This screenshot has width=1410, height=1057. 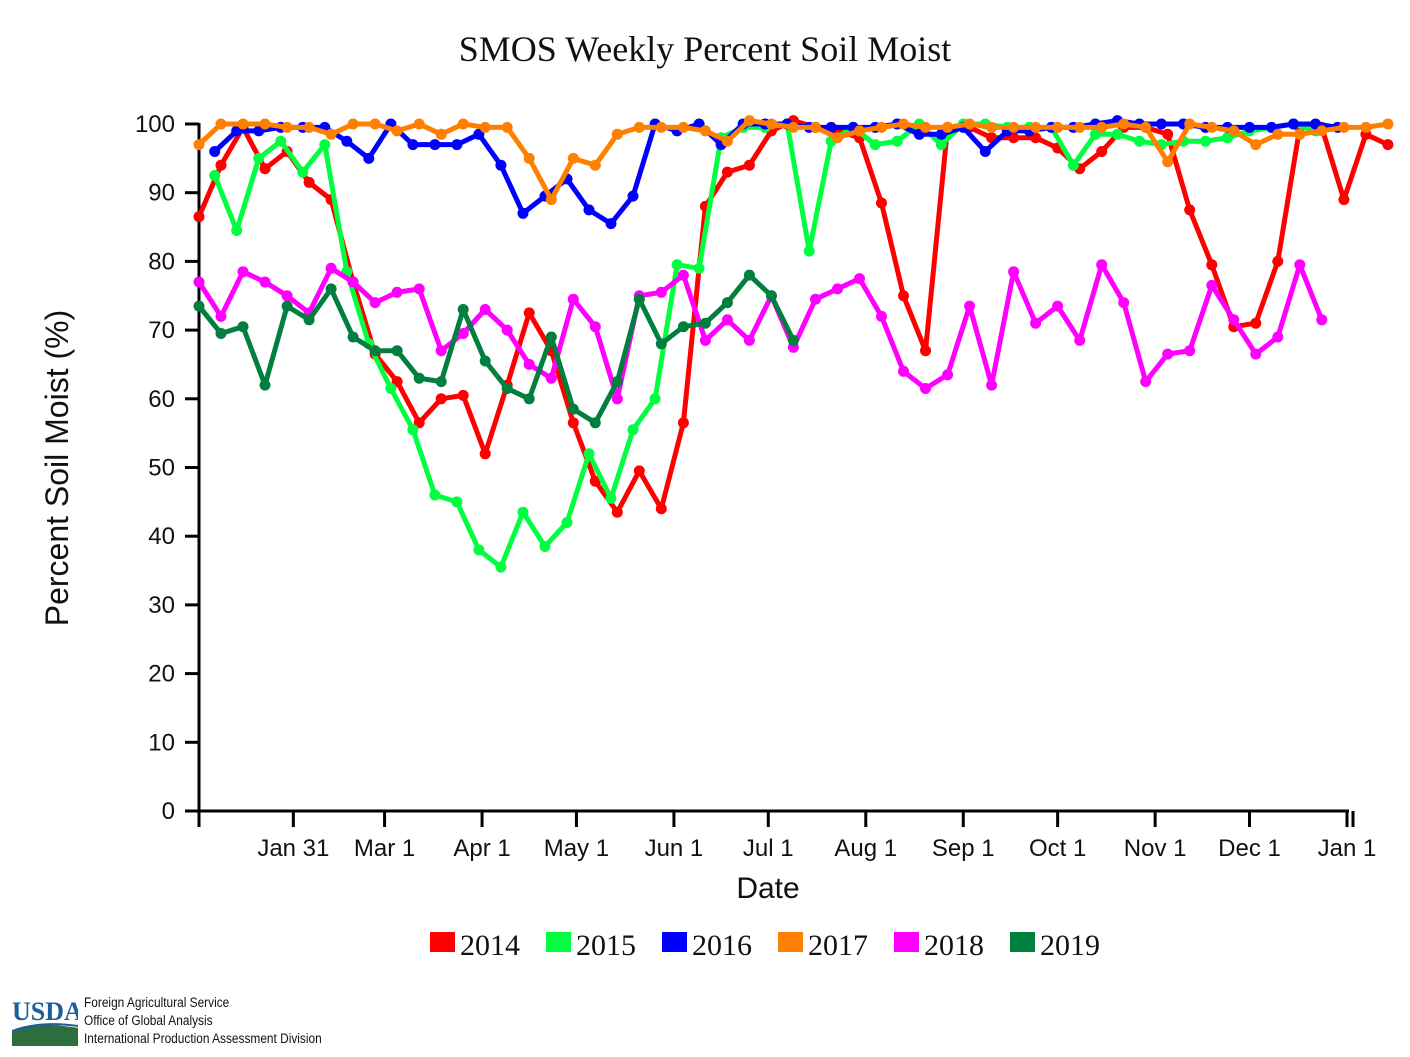 I want to click on y-tick-label: 10, so click(x=161, y=742).